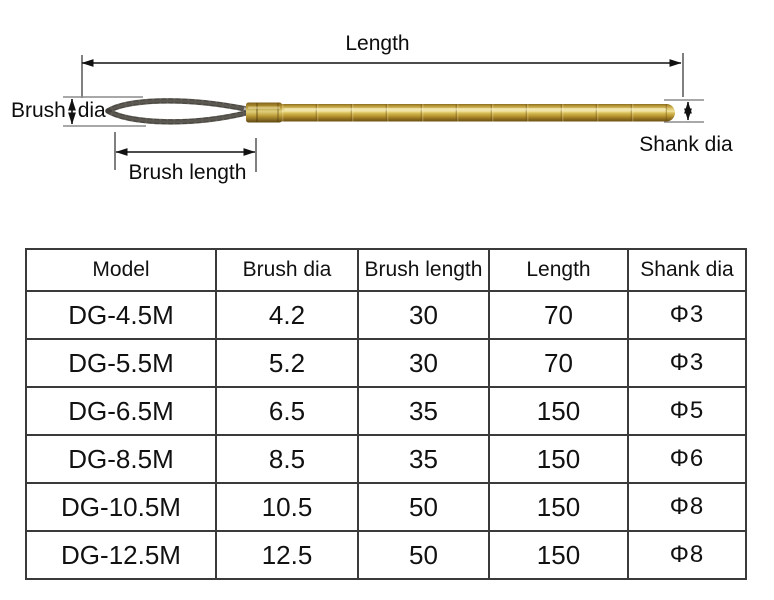 The image size is (774, 600). I want to click on cell-model: DG-12.5M, so click(121, 555).